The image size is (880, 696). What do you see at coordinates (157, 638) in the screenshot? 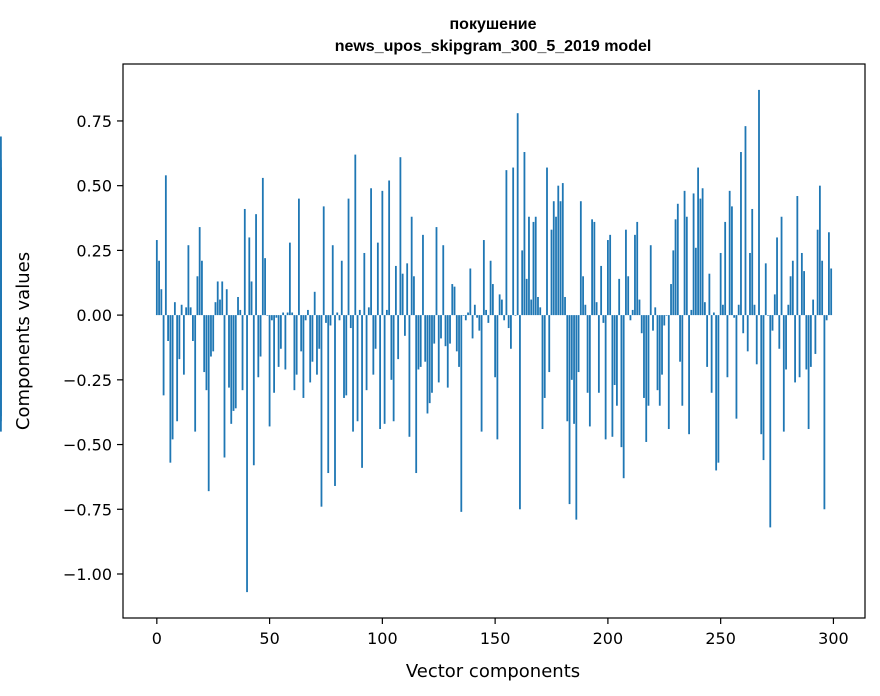
I see `x-tick-label: 0` at bounding box center [157, 638].